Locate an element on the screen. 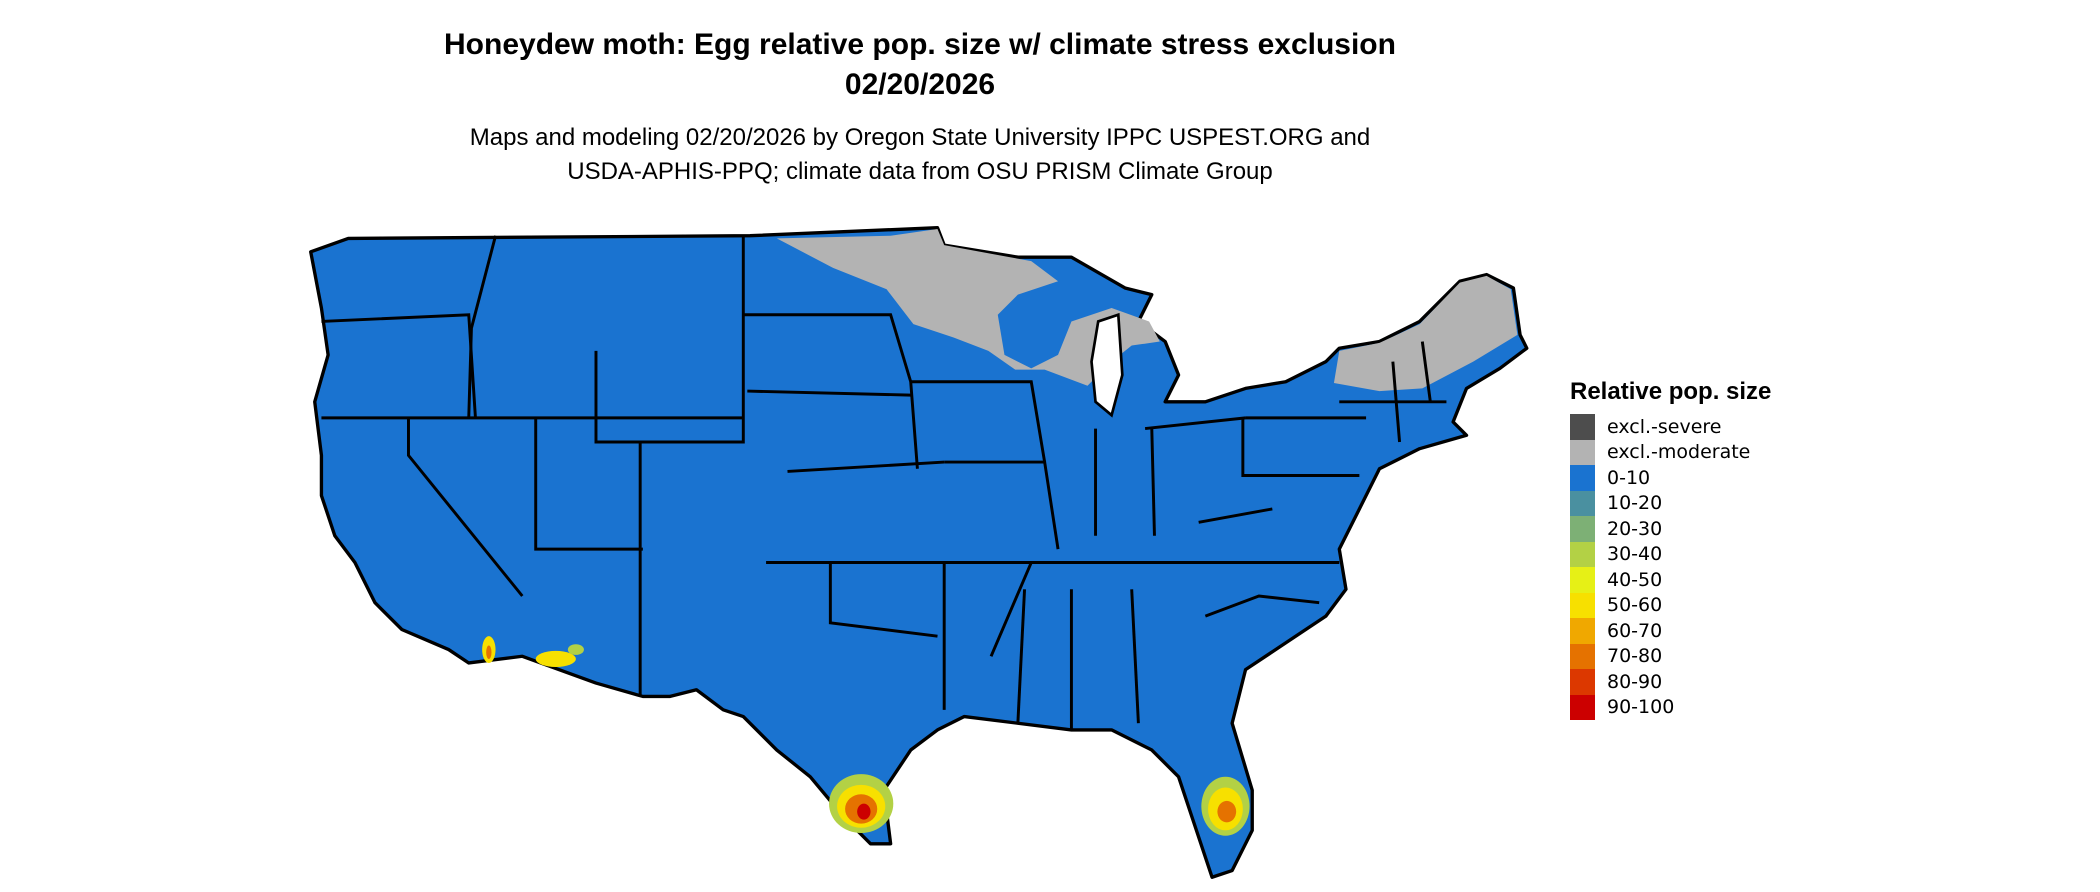 The height and width of the screenshot is (892, 2100). legend-label: excl.-moderate is located at coordinates (1679, 452).